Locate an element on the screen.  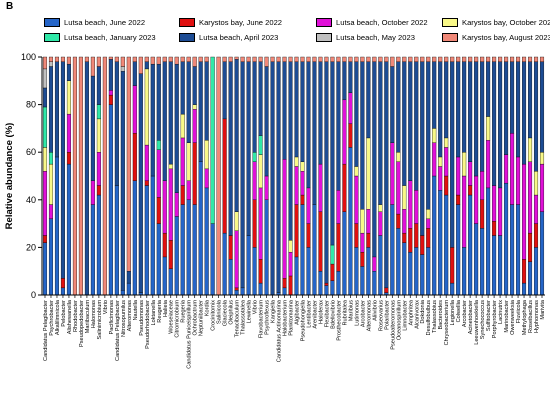
x-tick-label: Alteromonas is located at coordinates (130, 316).